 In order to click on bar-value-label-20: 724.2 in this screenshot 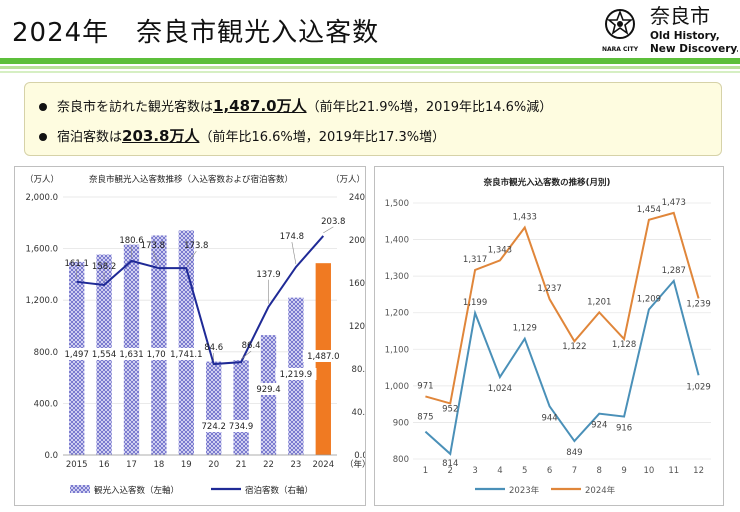, I will do `click(214, 427)`.